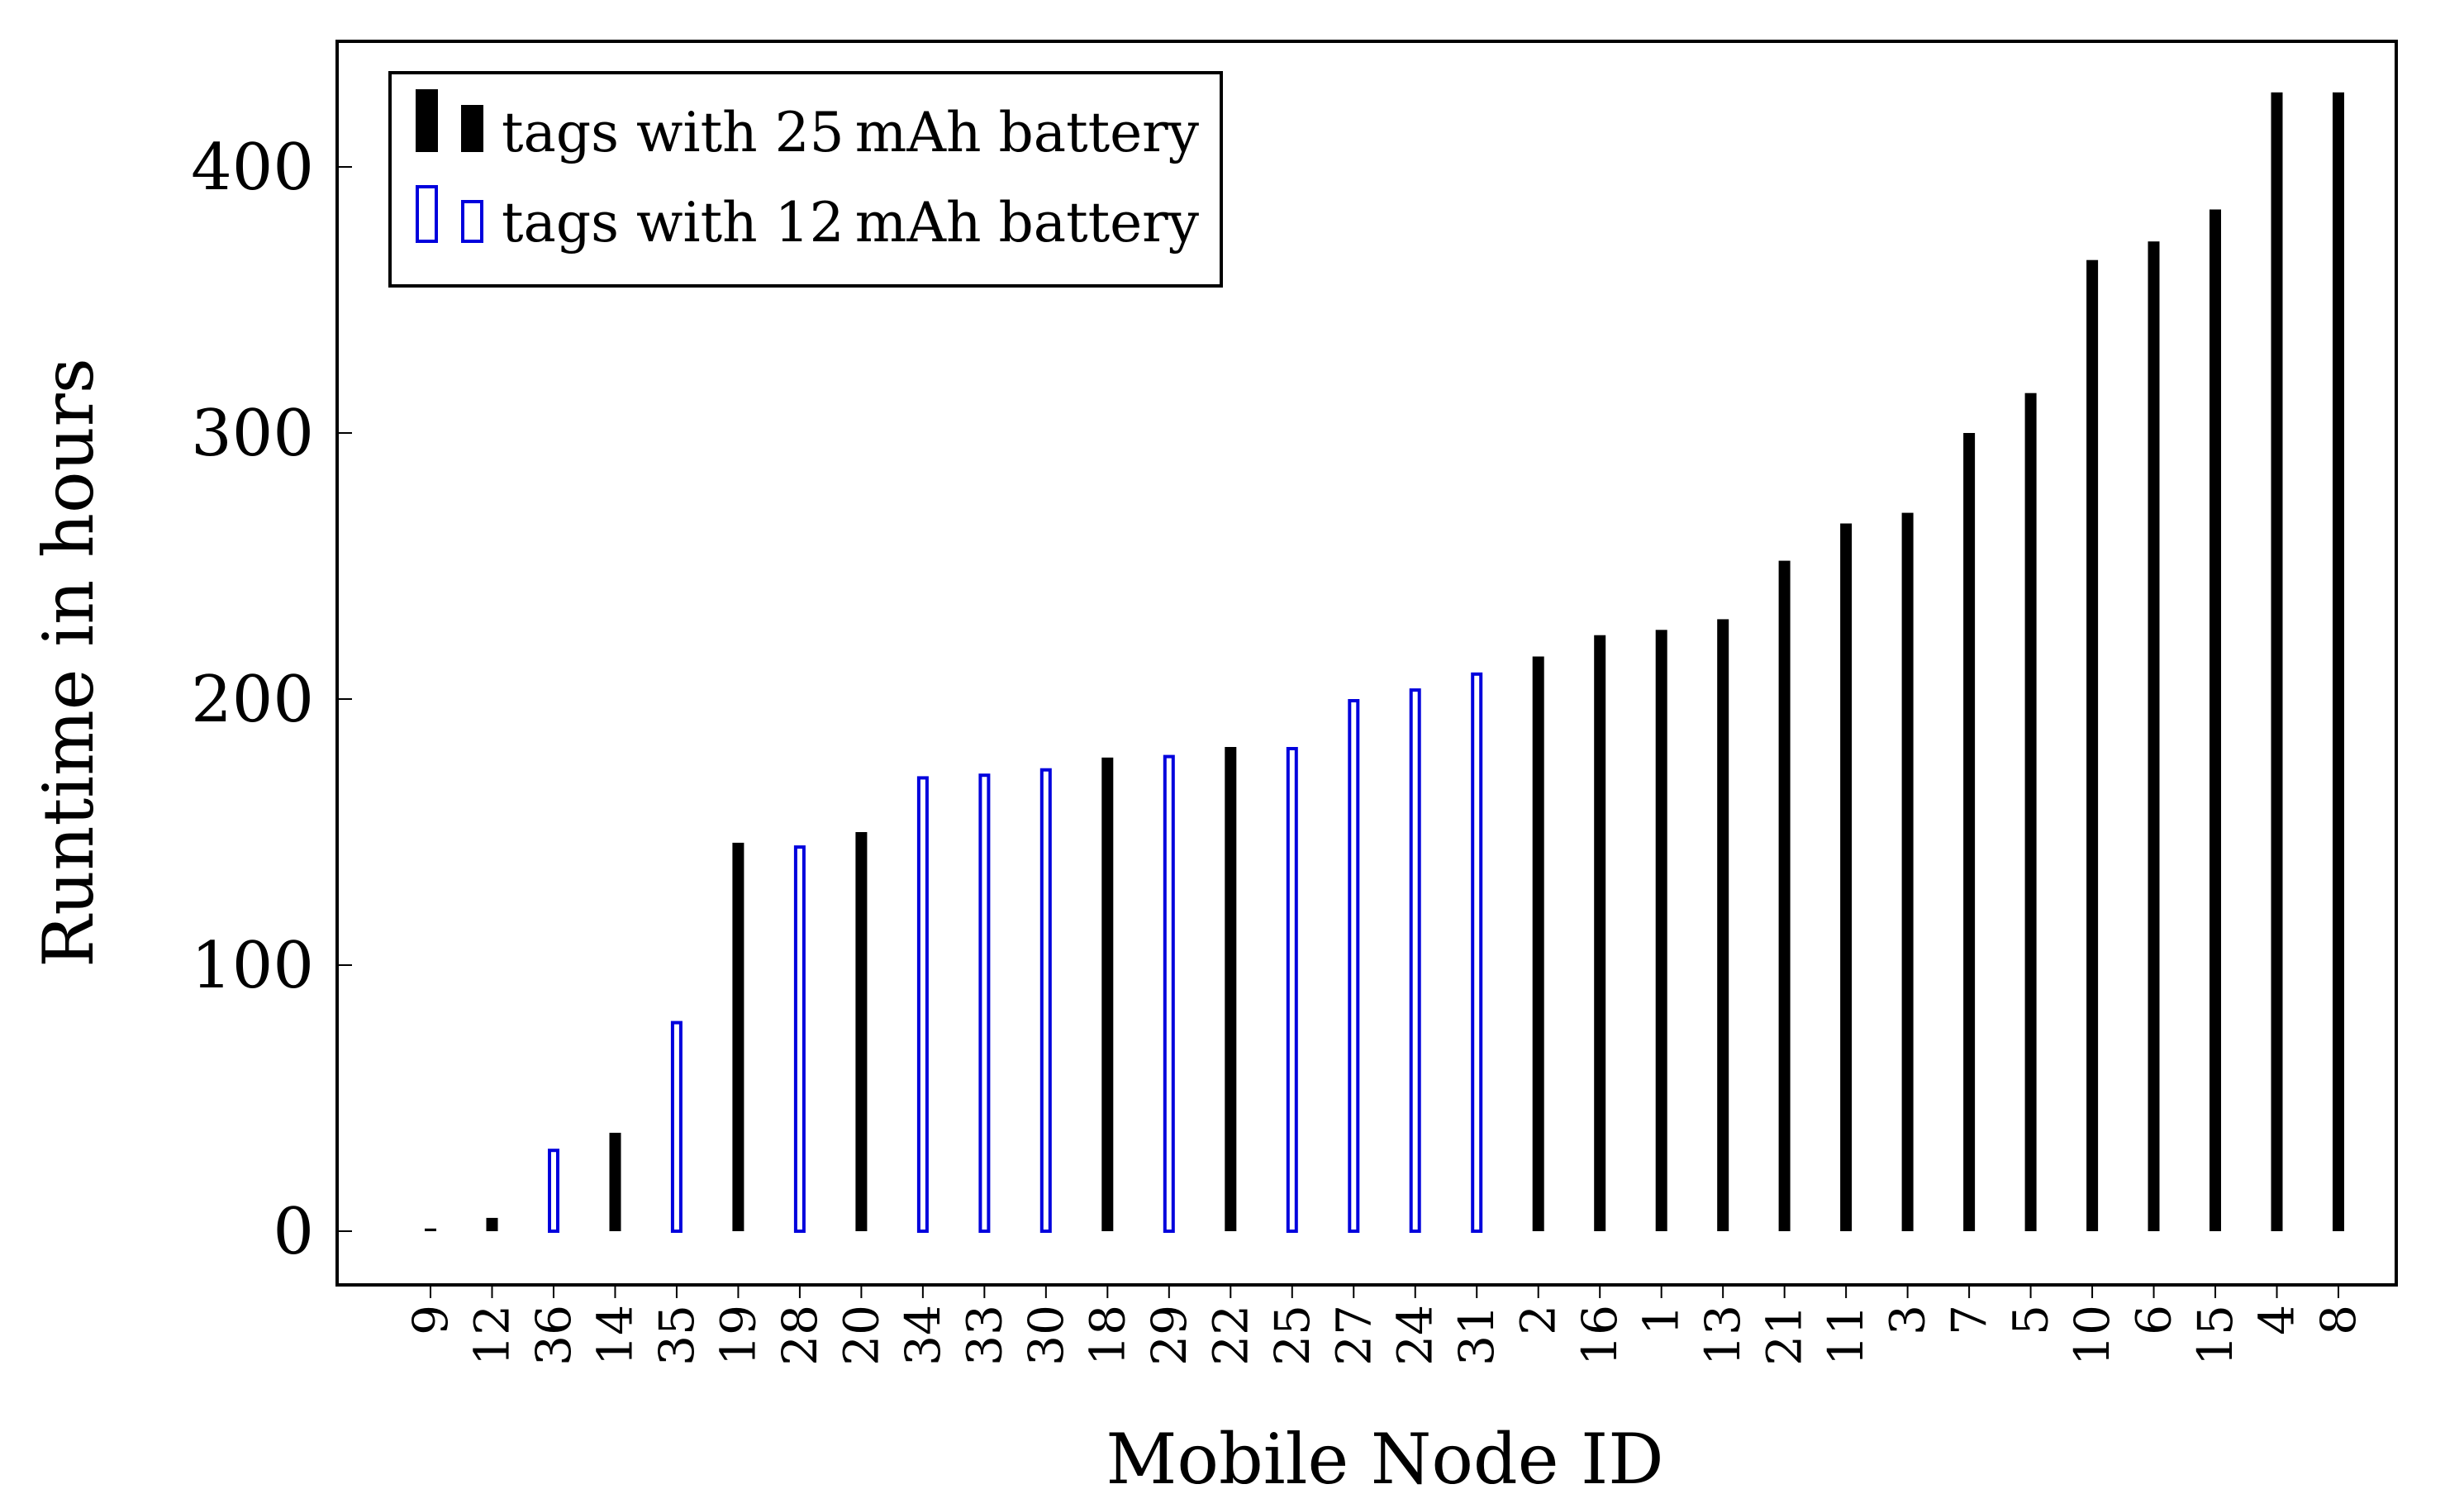 Image resolution: width=2464 pixels, height=1508 pixels. Describe the element at coordinates (1600, 1335) in the screenshot. I see `x-tick-label: 16` at that location.